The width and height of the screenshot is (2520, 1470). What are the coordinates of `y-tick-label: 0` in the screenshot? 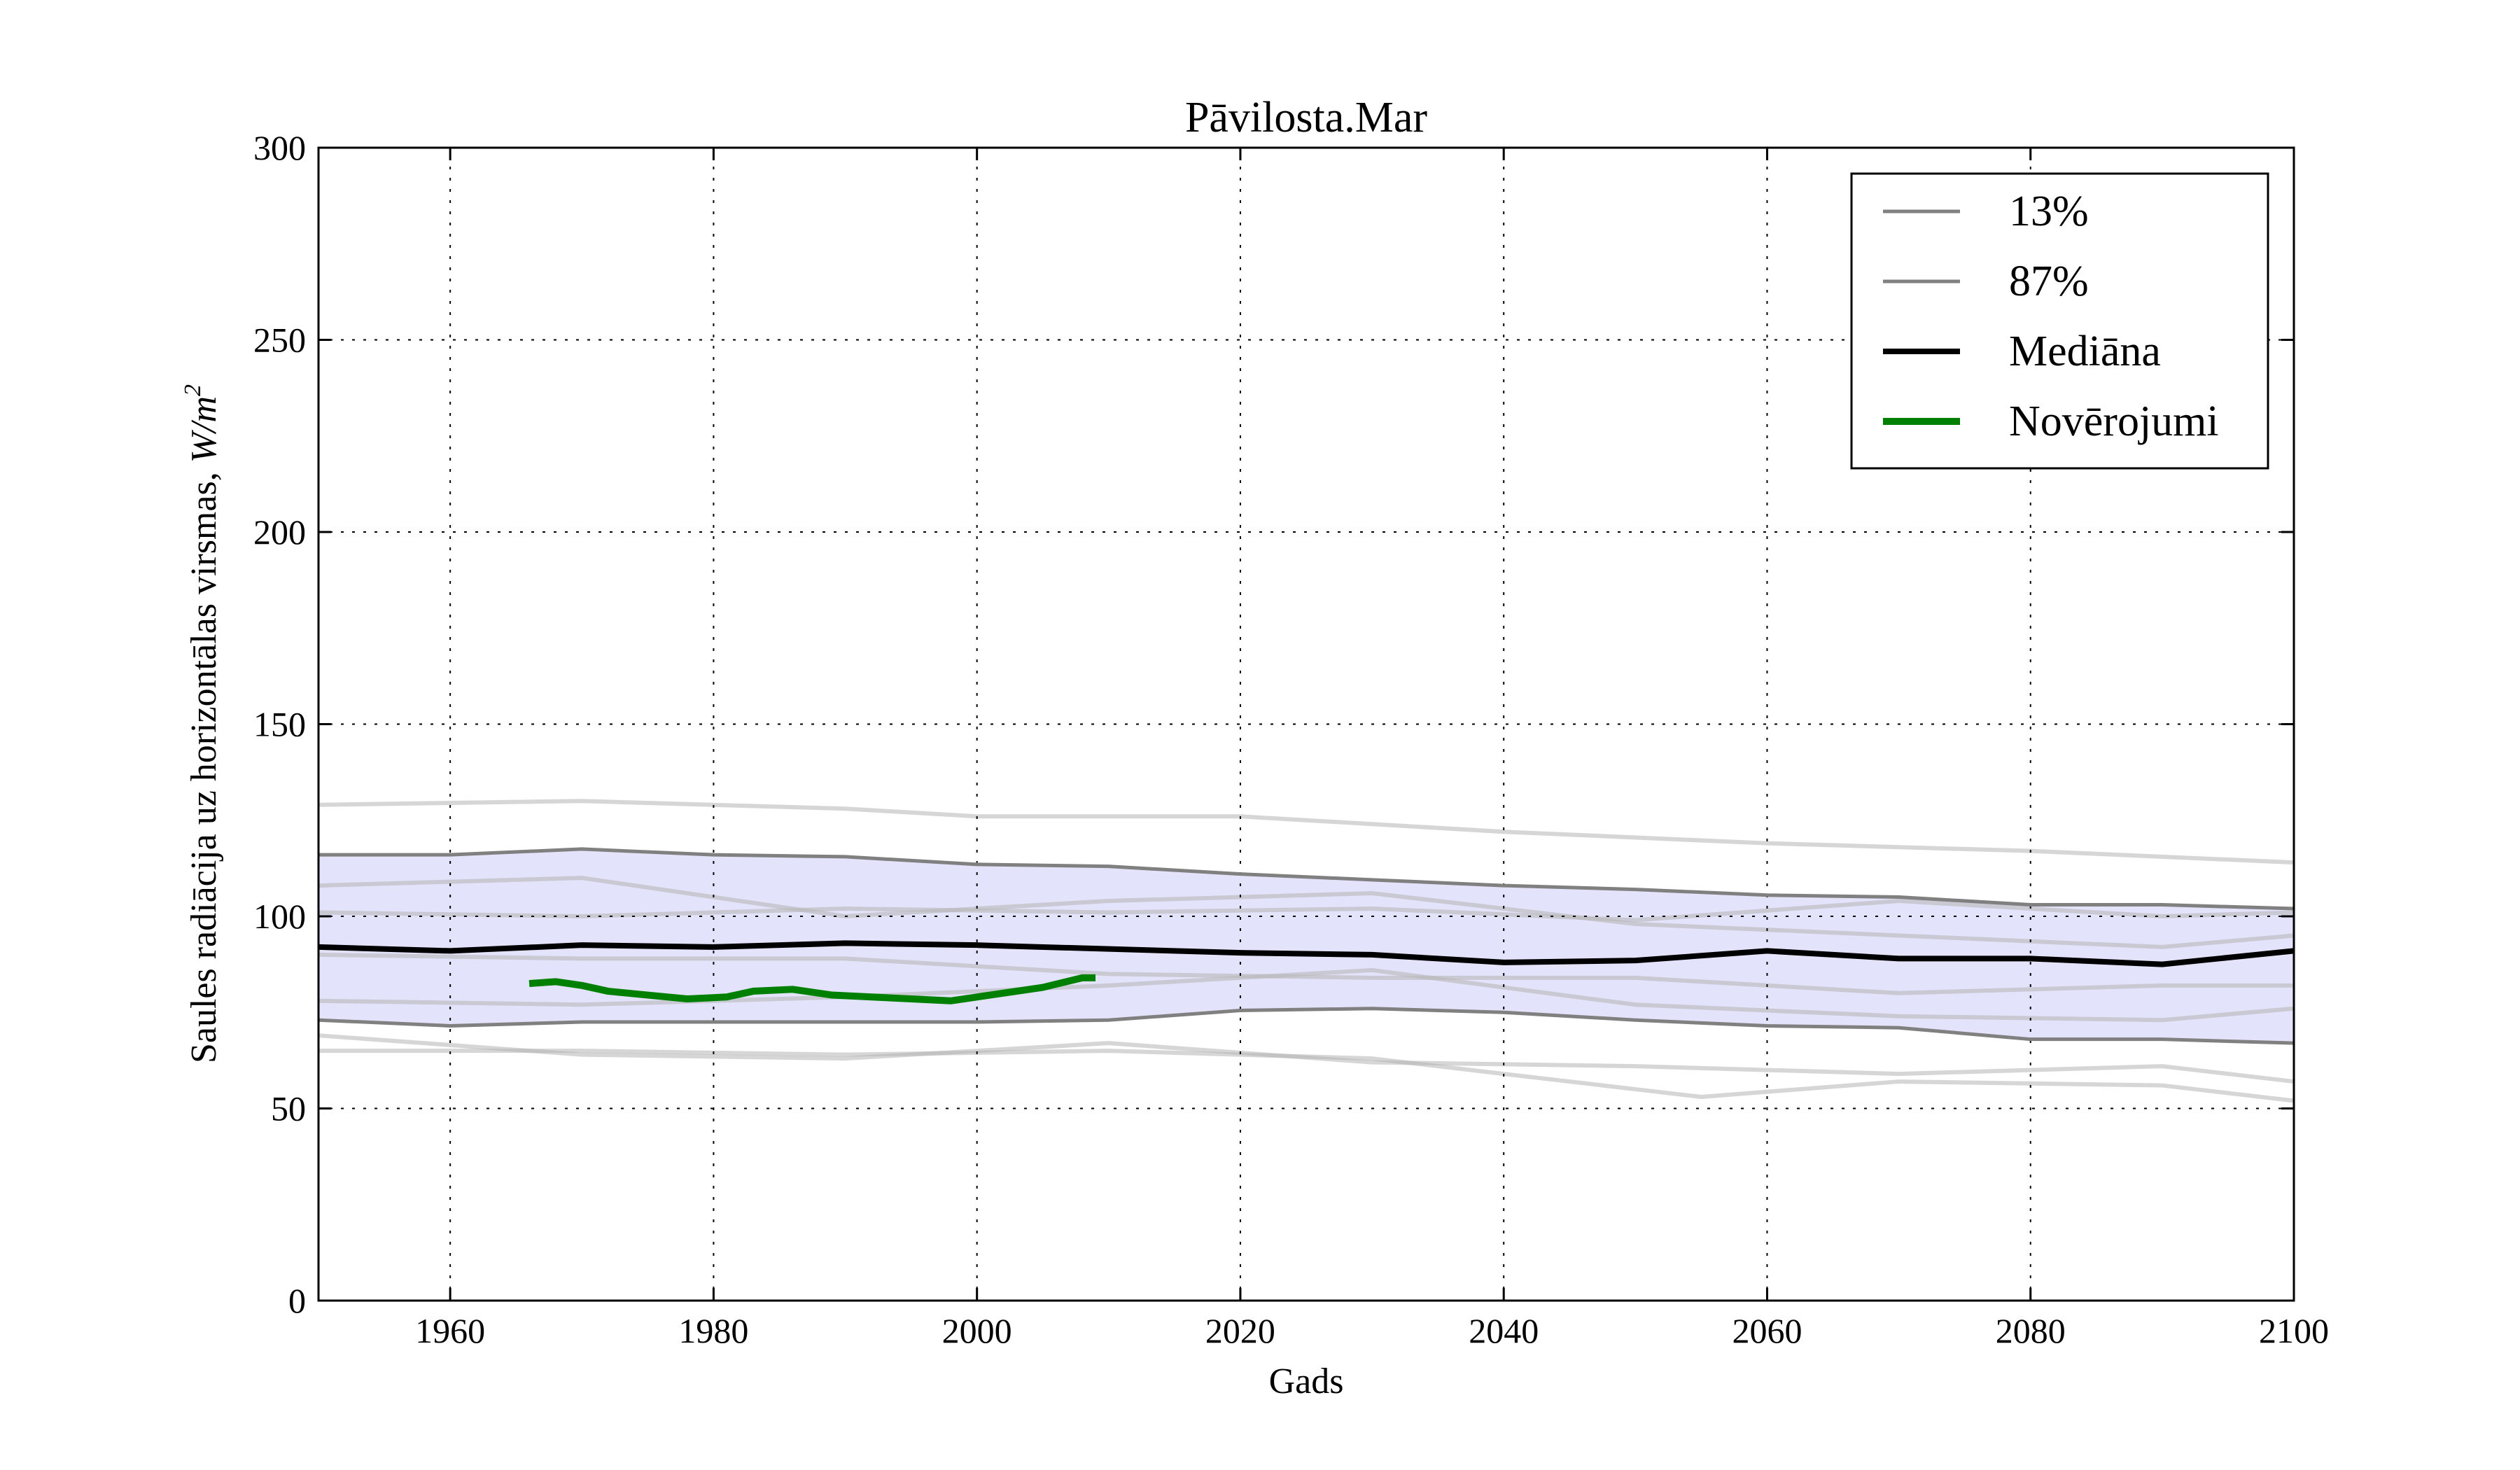 It's located at (297, 1300).